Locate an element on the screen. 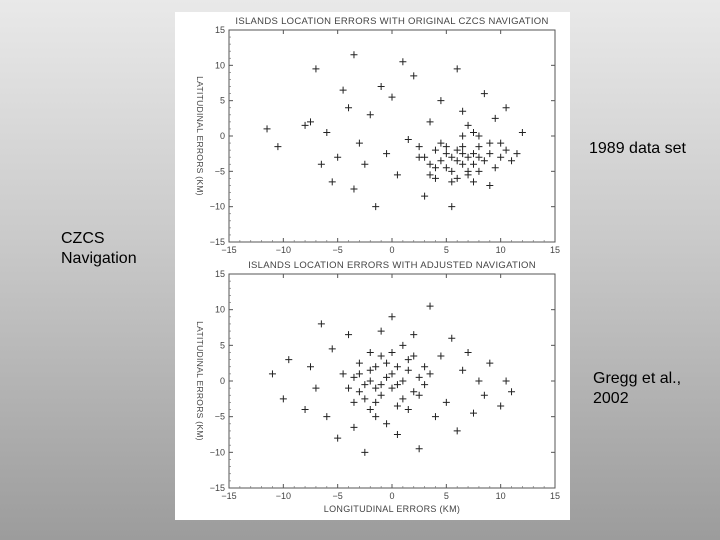  citation-label: Gregg et al., 2002 is located at coordinates (637, 388).